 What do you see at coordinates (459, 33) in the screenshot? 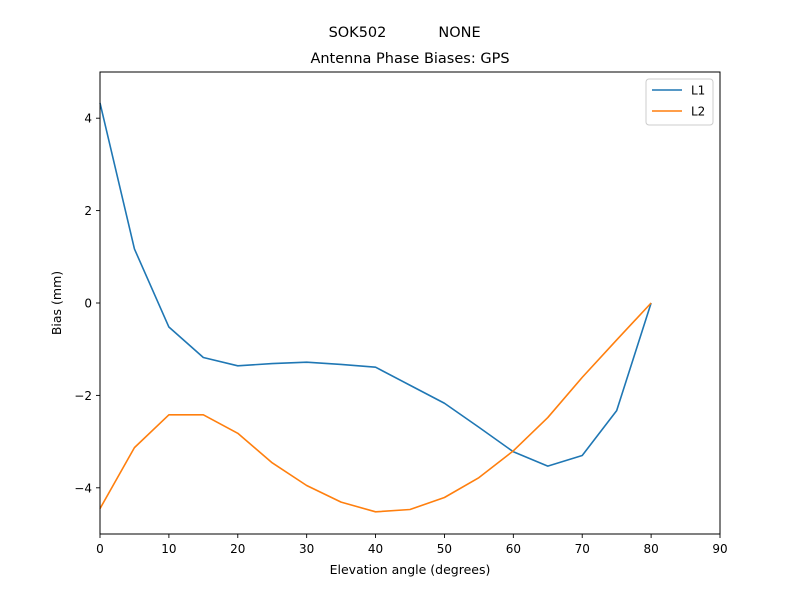
I see `antenna-type: NONE` at bounding box center [459, 33].